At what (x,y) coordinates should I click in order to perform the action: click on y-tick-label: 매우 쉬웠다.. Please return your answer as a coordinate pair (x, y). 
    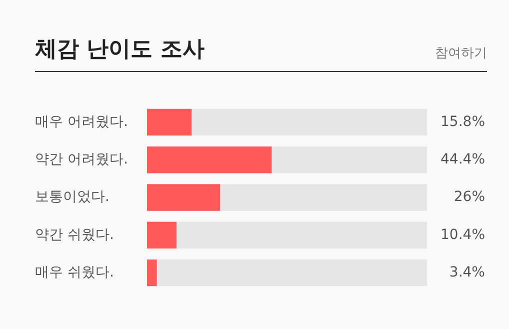
    Looking at the image, I should click on (74, 272).